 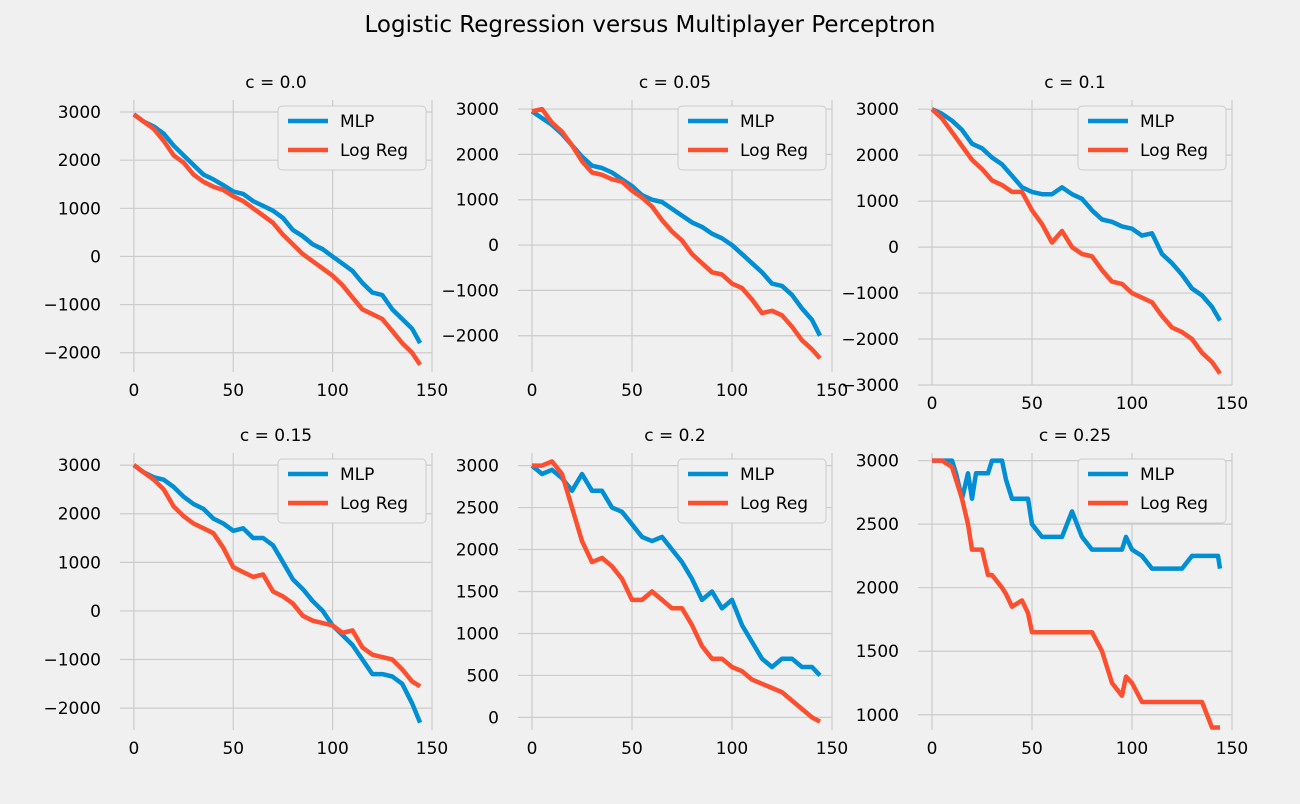 I want to click on subplot-title: c = 0.05, so click(x=675, y=83).